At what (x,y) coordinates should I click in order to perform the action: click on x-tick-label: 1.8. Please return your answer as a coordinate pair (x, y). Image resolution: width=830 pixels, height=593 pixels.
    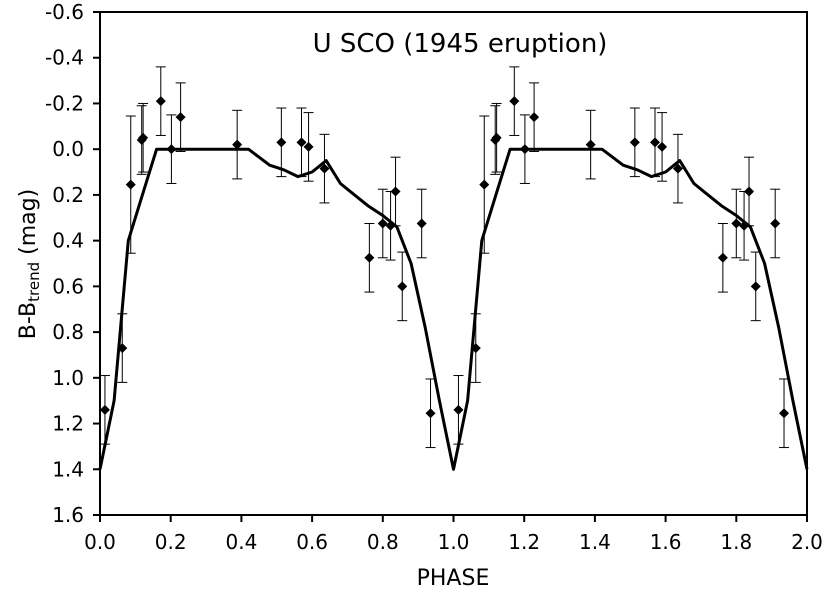
    Looking at the image, I should click on (736, 542).